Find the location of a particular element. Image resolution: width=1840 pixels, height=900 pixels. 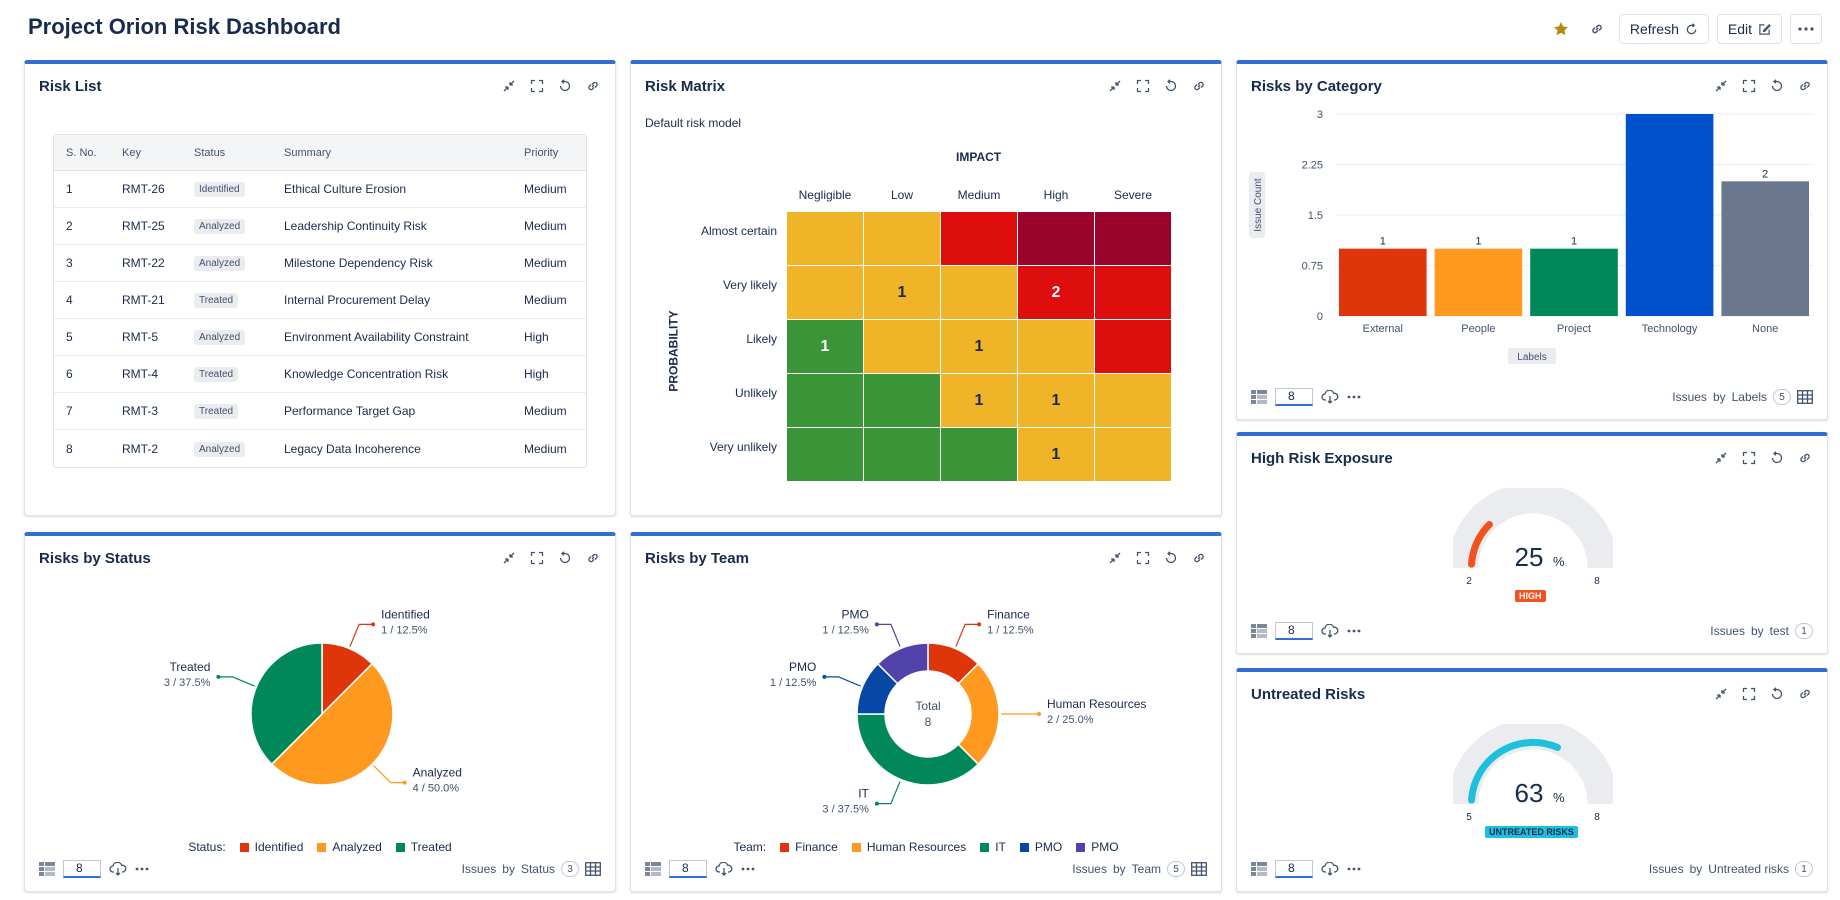

edit-button: Edit is located at coordinates (1749, 29).